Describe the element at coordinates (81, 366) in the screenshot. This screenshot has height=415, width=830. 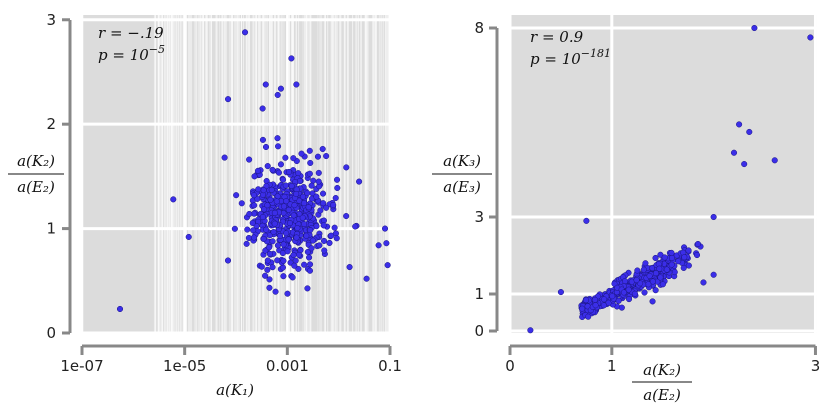
I see `x-tick-label: 1e-07` at that location.